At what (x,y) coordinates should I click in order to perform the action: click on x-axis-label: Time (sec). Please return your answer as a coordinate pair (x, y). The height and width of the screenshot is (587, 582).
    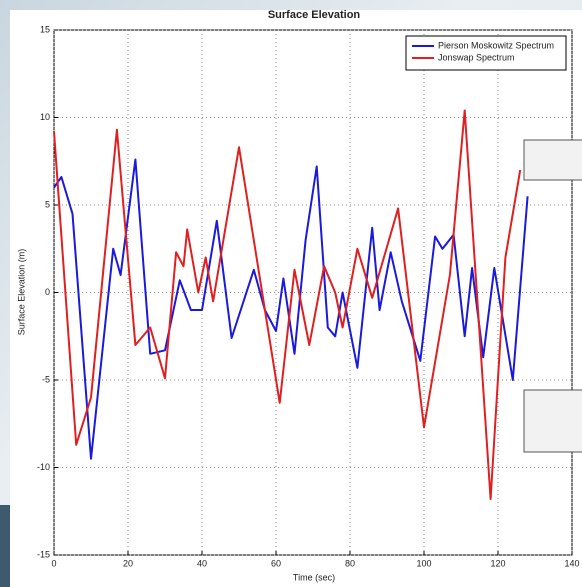
    Looking at the image, I should click on (314, 577).